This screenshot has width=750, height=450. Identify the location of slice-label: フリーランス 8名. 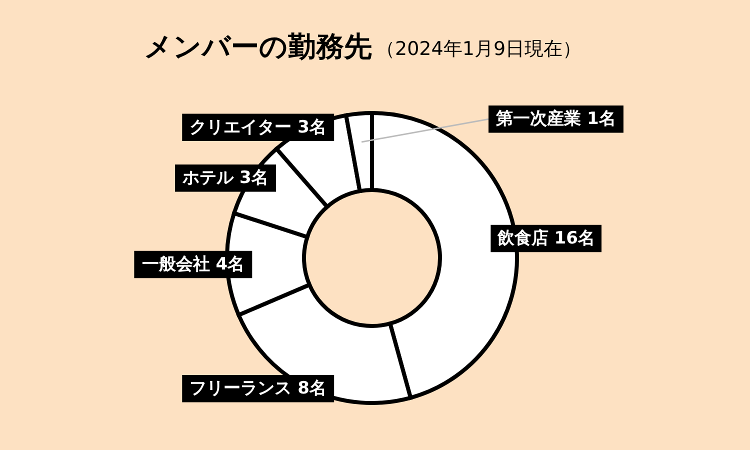
(258, 388).